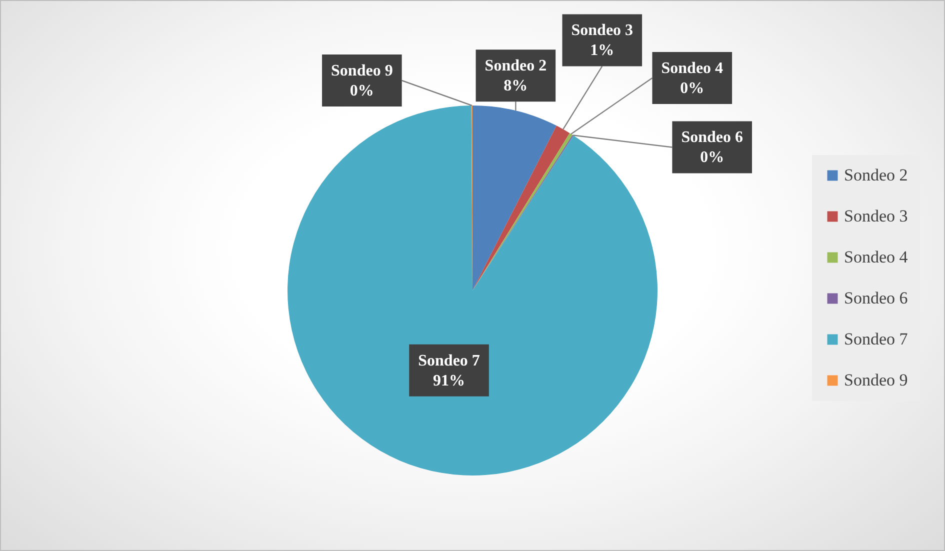 The width and height of the screenshot is (945, 551). I want to click on slice-label: Sondeo 3, so click(602, 31).